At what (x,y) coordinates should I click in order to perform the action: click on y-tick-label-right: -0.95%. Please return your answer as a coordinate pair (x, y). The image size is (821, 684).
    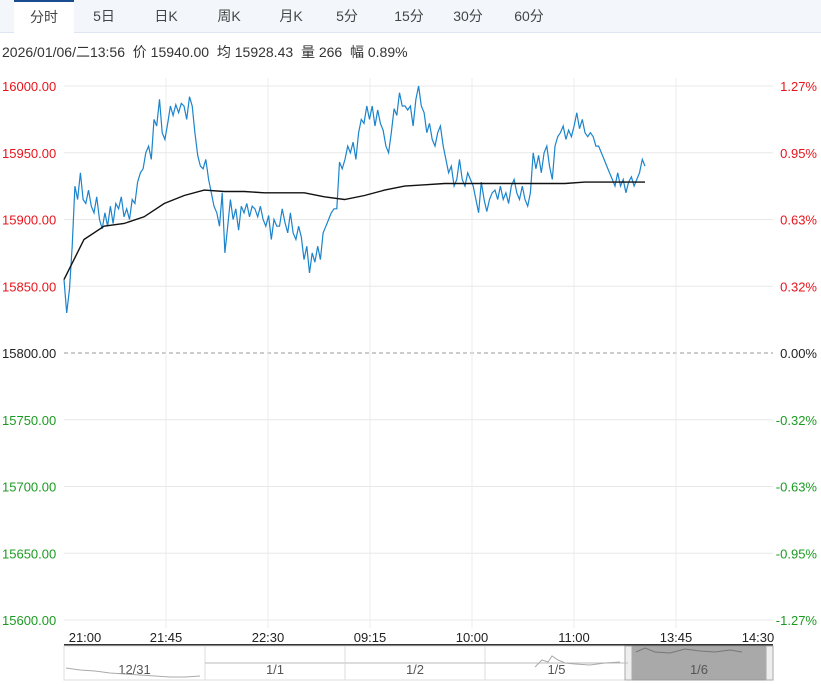
    Looking at the image, I should click on (797, 553).